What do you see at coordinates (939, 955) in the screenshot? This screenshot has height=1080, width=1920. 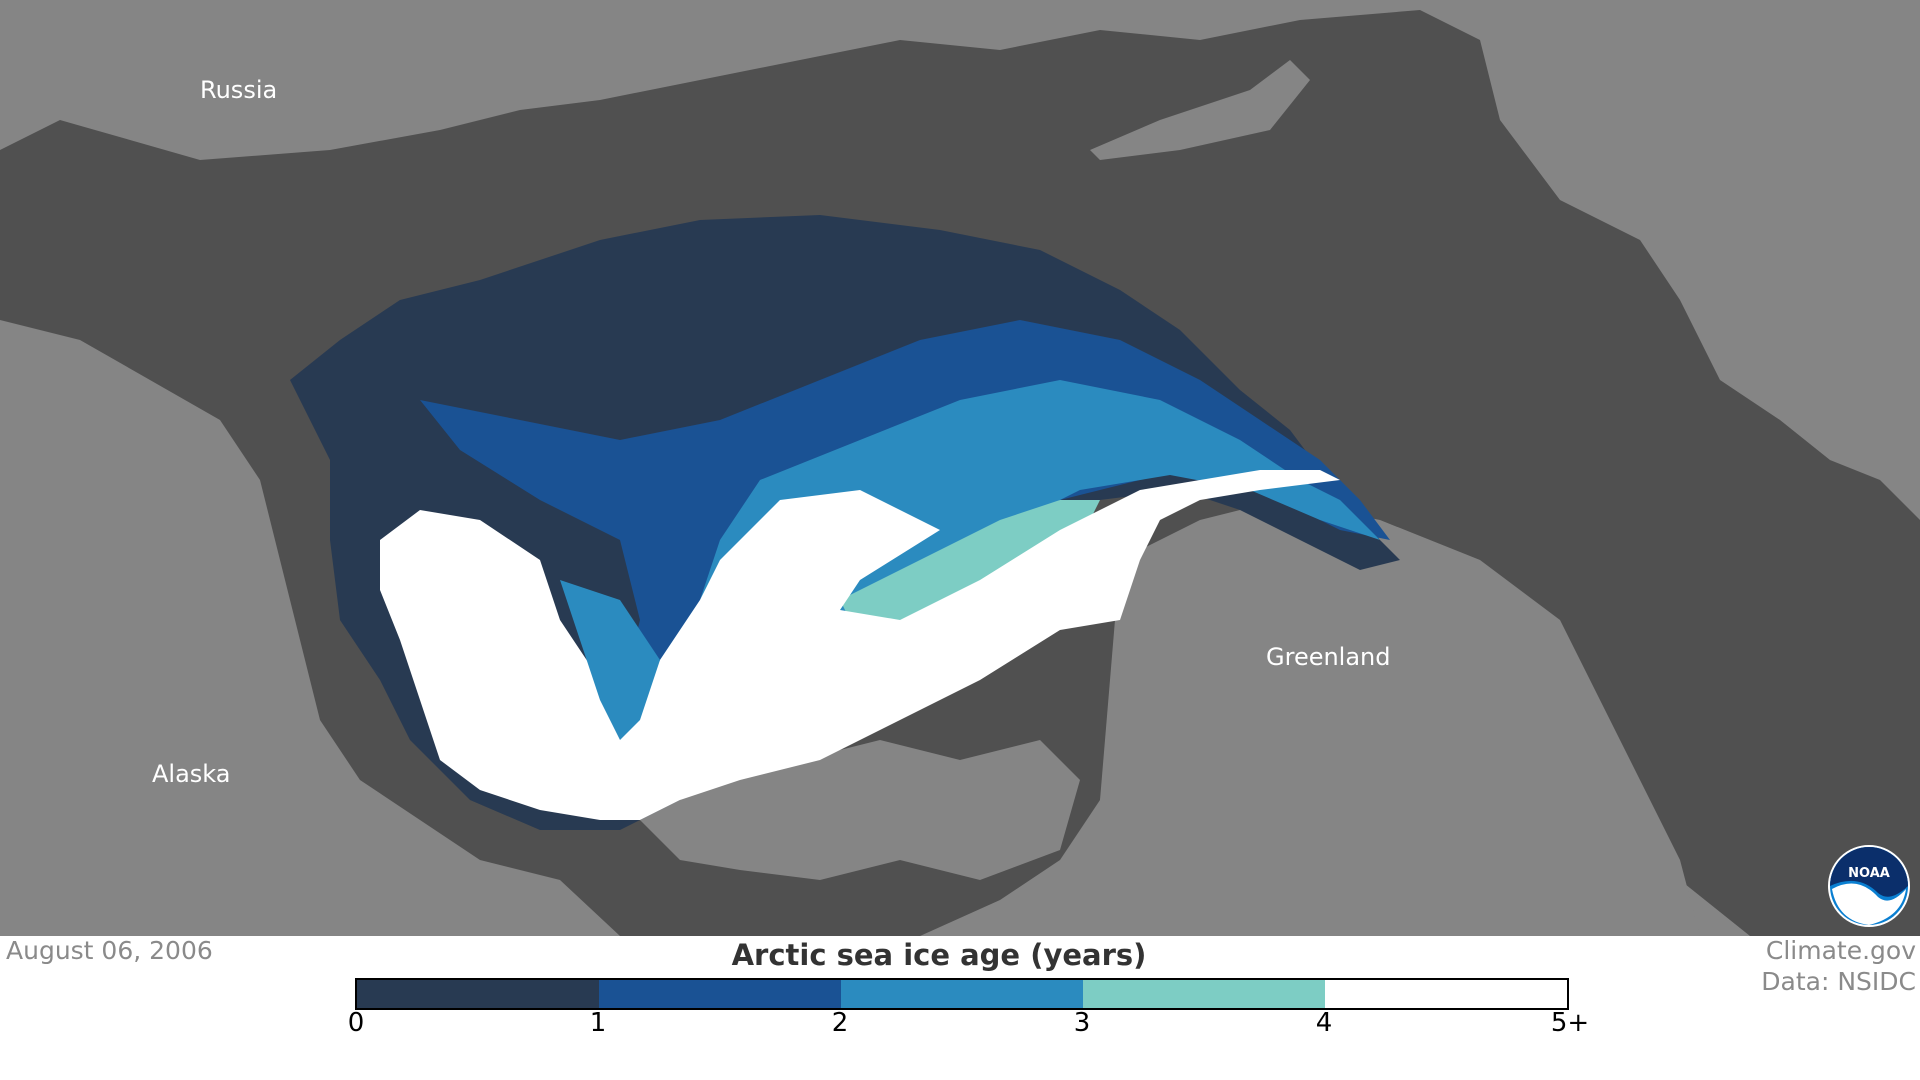 I see `legend-title: Arctic sea ice age (years)` at bounding box center [939, 955].